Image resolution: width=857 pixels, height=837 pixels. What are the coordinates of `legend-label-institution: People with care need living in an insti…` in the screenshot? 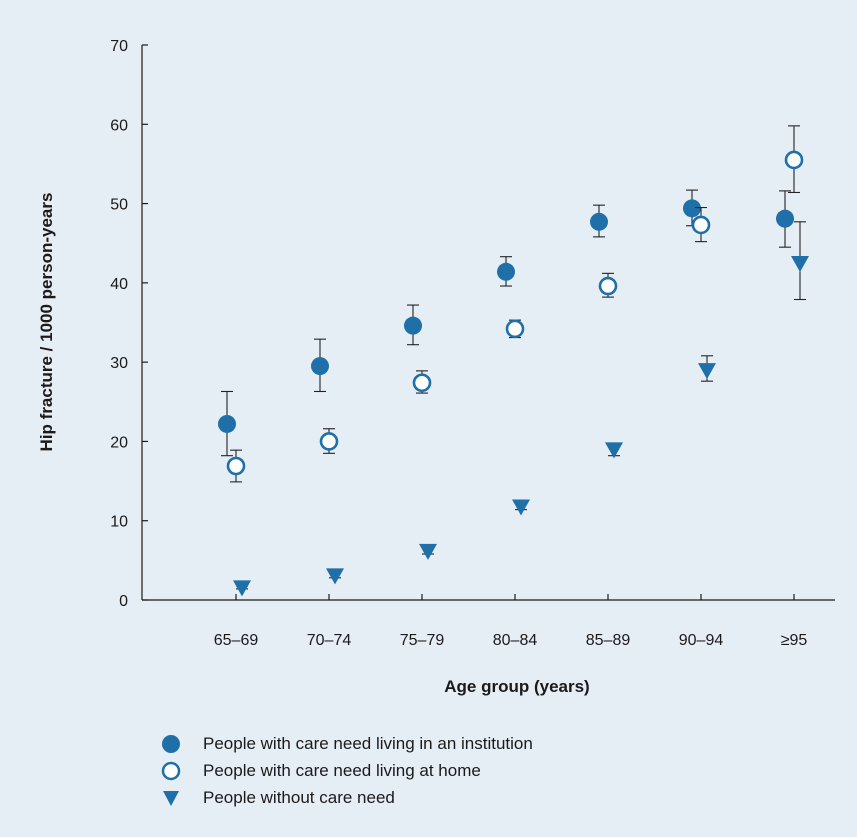 It's located at (368, 743).